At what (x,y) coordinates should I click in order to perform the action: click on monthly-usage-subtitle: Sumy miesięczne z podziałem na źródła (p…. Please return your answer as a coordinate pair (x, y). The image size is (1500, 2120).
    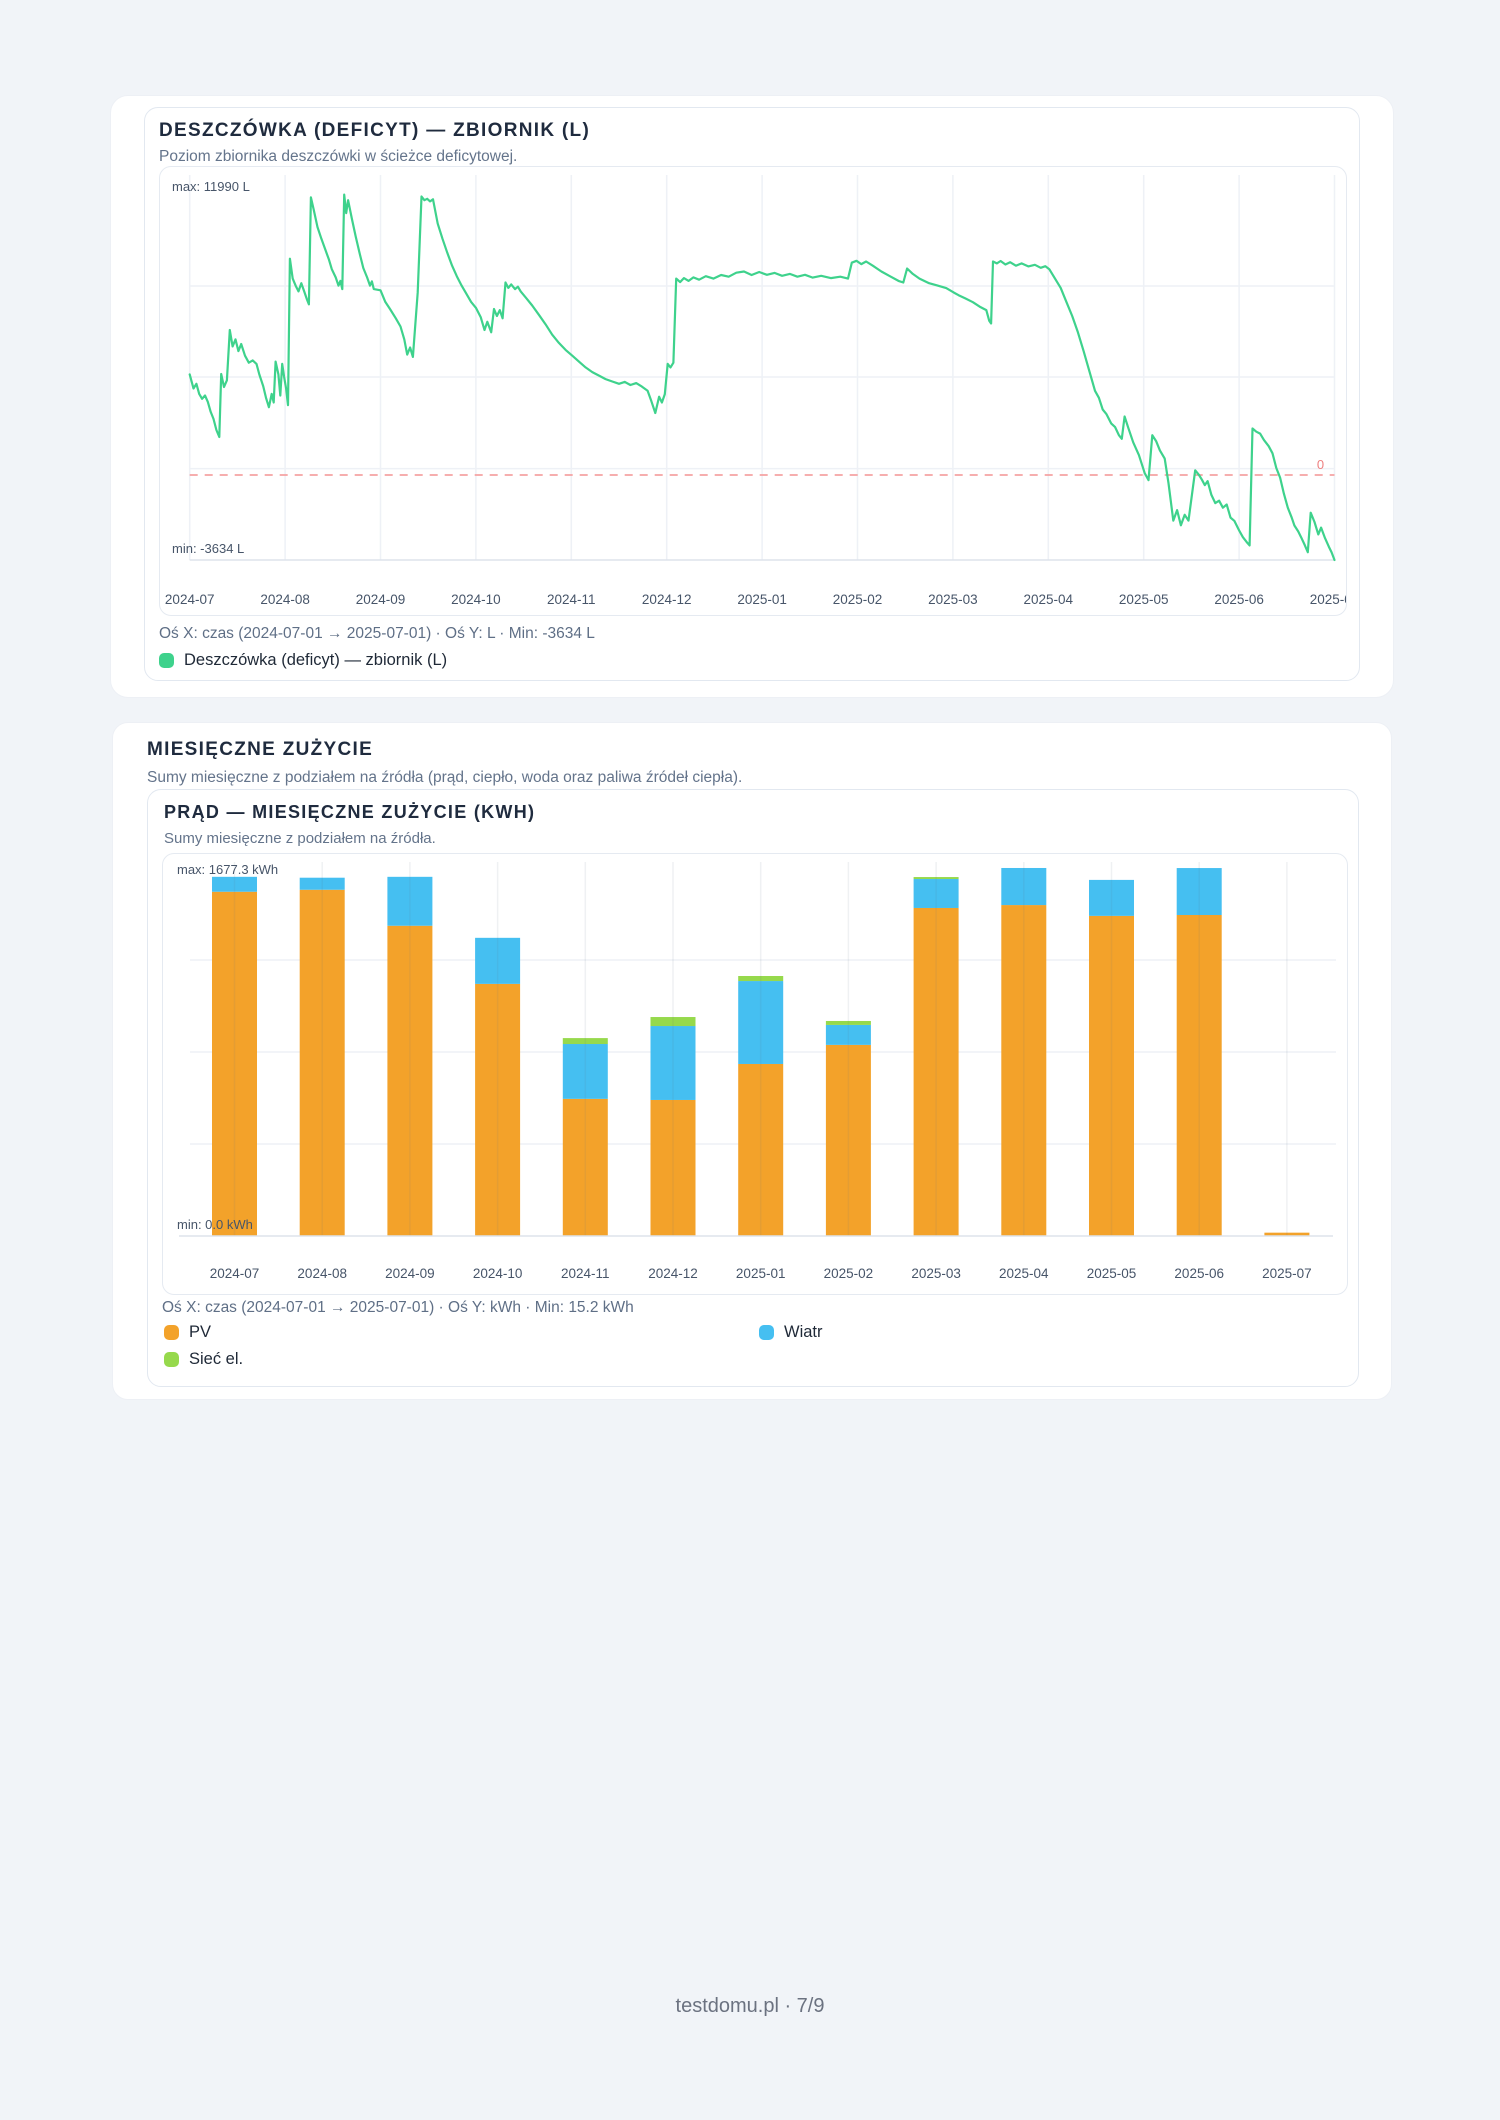
    Looking at the image, I should click on (445, 777).